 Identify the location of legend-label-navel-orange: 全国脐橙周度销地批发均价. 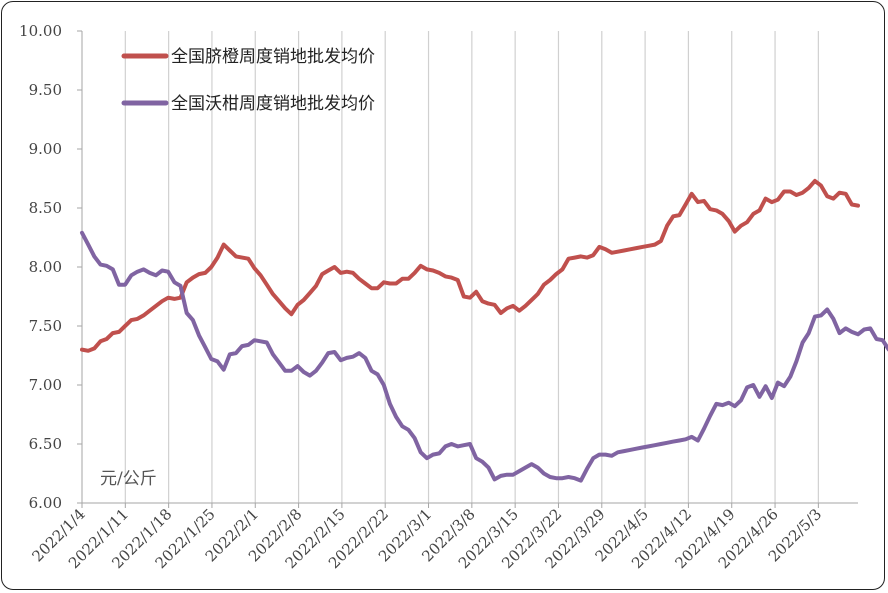
(273, 57).